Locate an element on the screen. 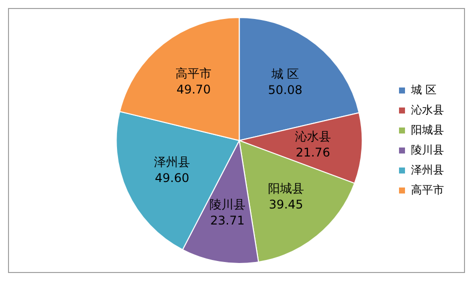 This screenshot has height=281, width=473. legend-label: 城 区 is located at coordinates (423, 89).